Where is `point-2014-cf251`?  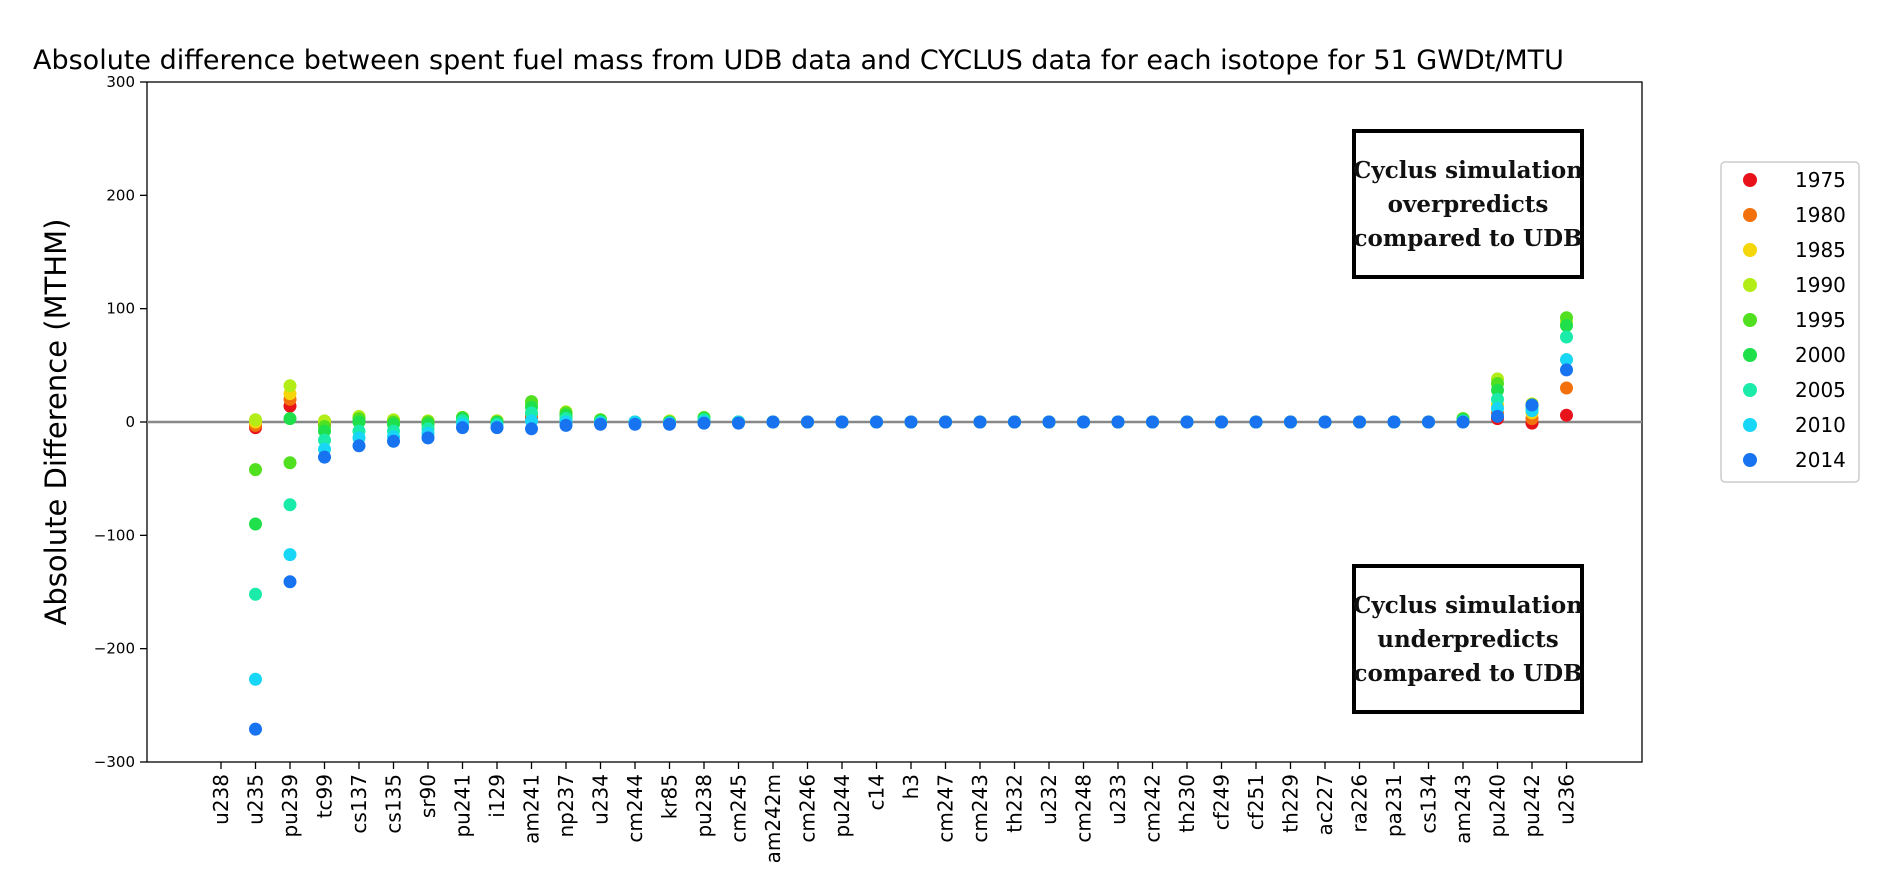 point-2014-cf251 is located at coordinates (1256, 422).